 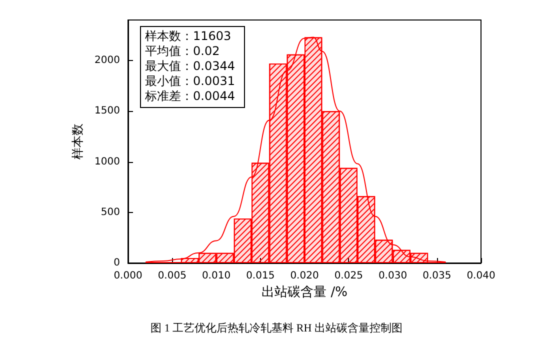 I want to click on y-tick-label: 0, so click(x=117, y=263).